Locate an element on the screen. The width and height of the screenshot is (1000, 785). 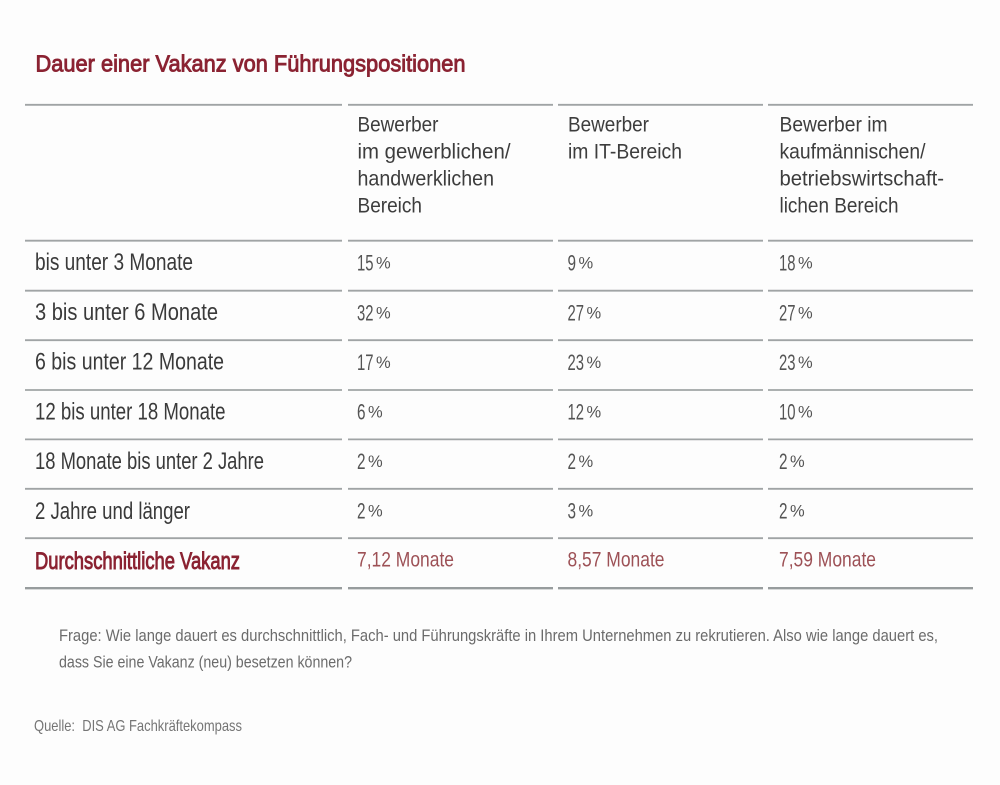
svg-text: 15 is located at coordinates (365, 262).